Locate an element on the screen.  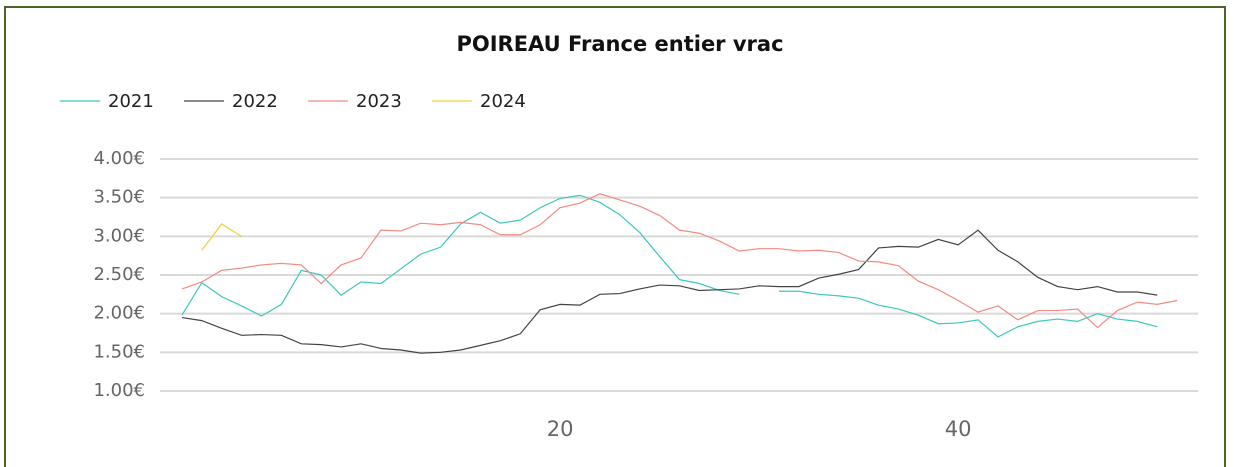
legend-label: 2023 is located at coordinates (379, 101).